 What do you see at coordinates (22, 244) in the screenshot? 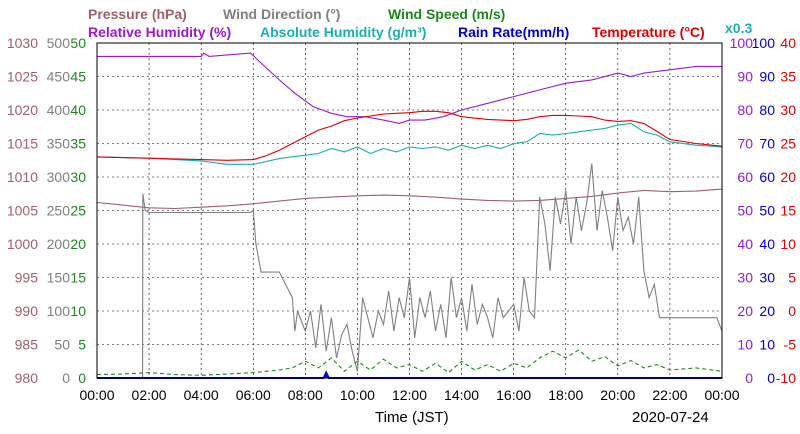
I see `ytick-pressure: 1000` at bounding box center [22, 244].